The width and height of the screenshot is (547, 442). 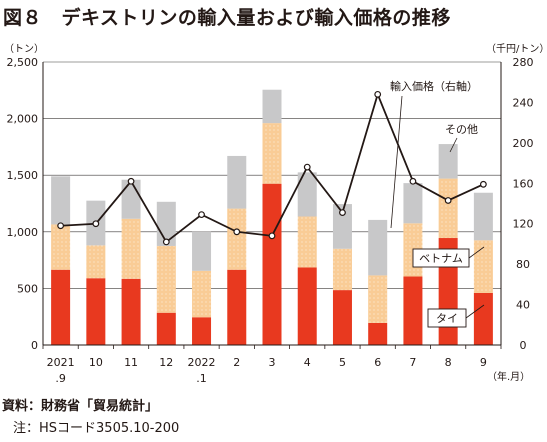 What do you see at coordinates (227, 18) in the screenshot?
I see `chart-title: 図８ デキストリンの輸入量および輸入価格の推移` at bounding box center [227, 18].